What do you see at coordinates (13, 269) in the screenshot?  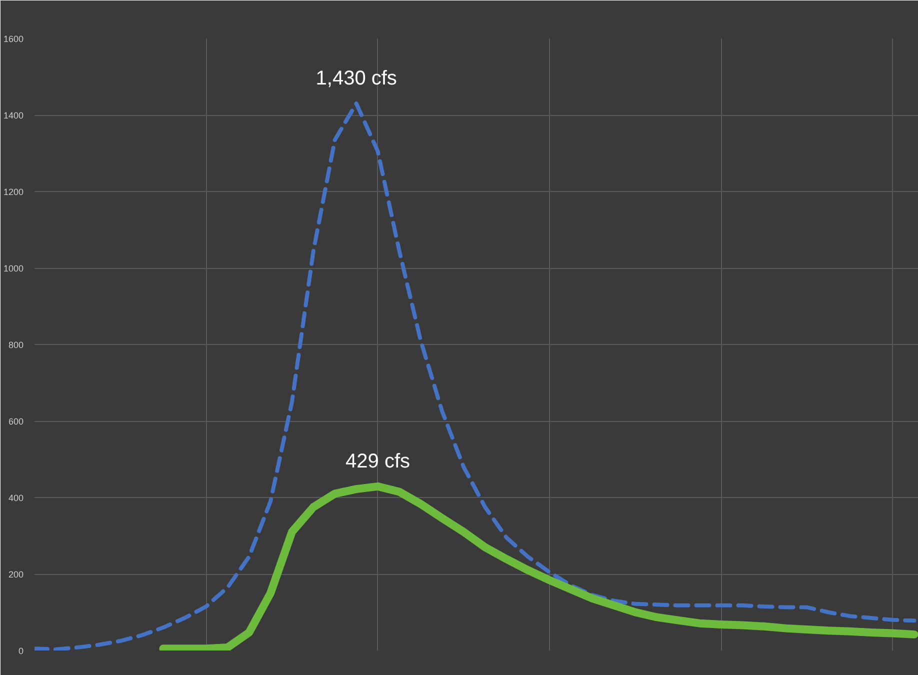 I see `y-tick-label: 1000` at bounding box center [13, 269].